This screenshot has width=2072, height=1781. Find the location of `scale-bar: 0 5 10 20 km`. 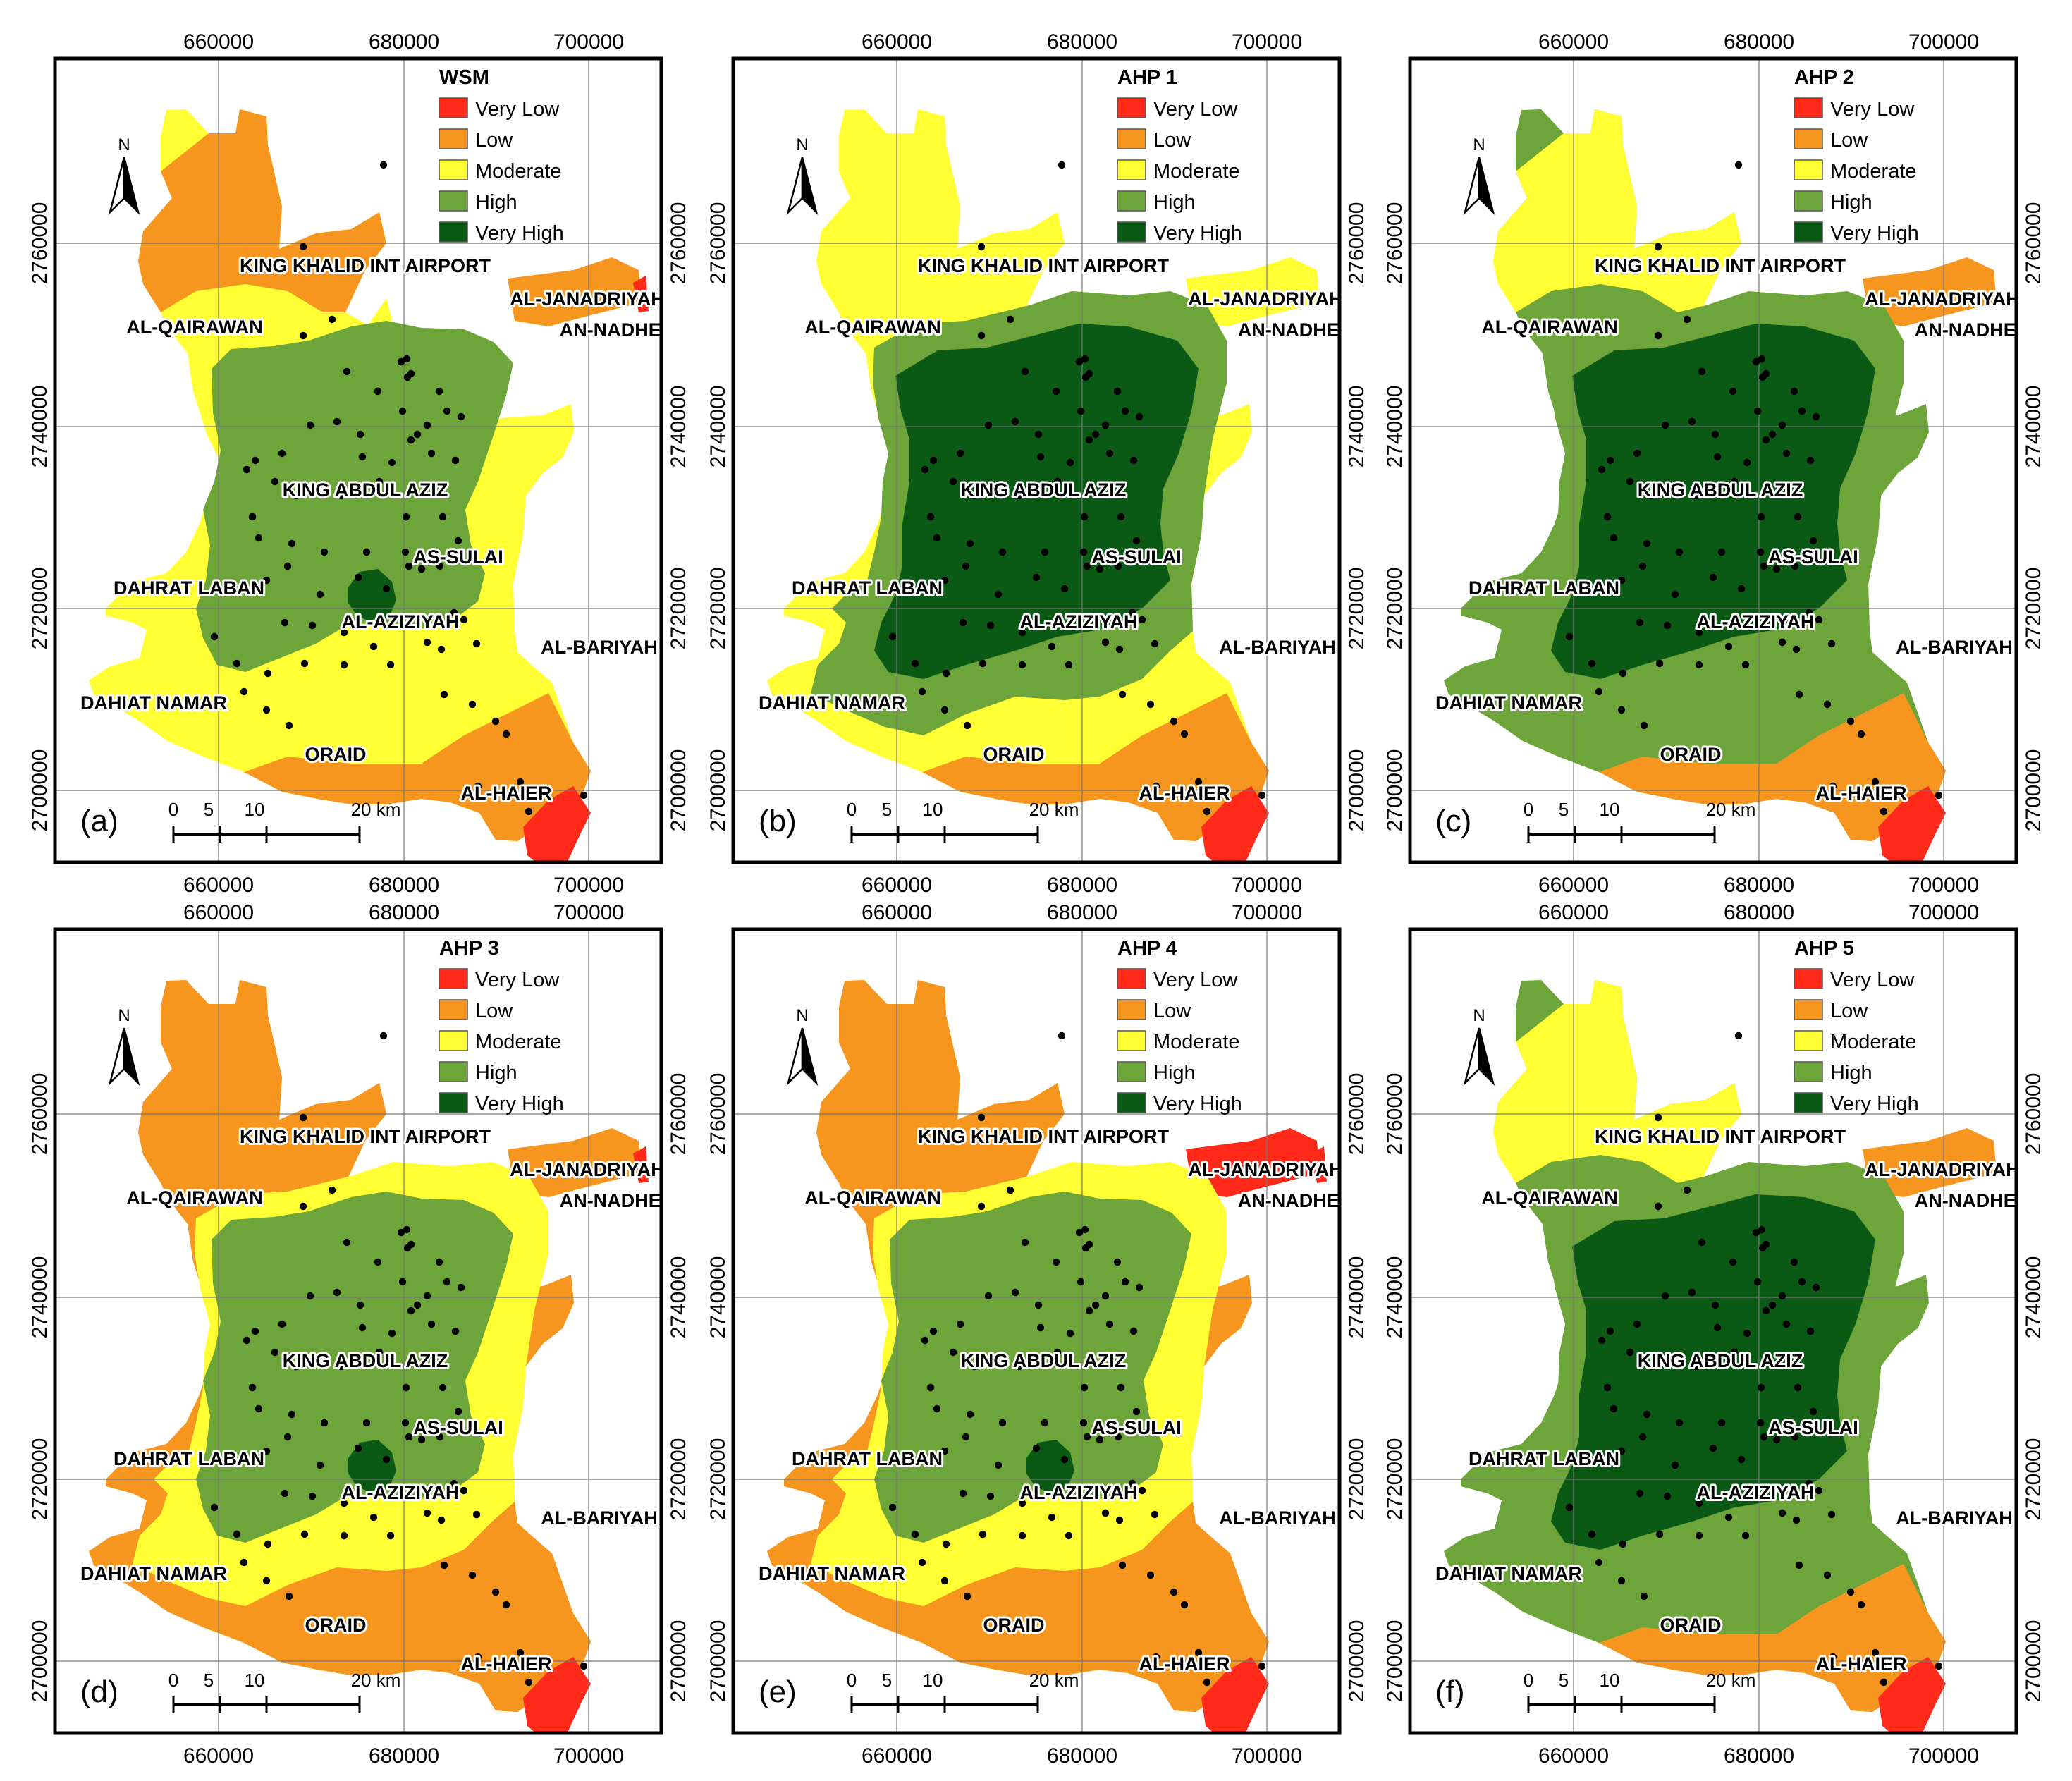

scale-bar: 0 5 10 20 km is located at coordinates (1639, 1692).